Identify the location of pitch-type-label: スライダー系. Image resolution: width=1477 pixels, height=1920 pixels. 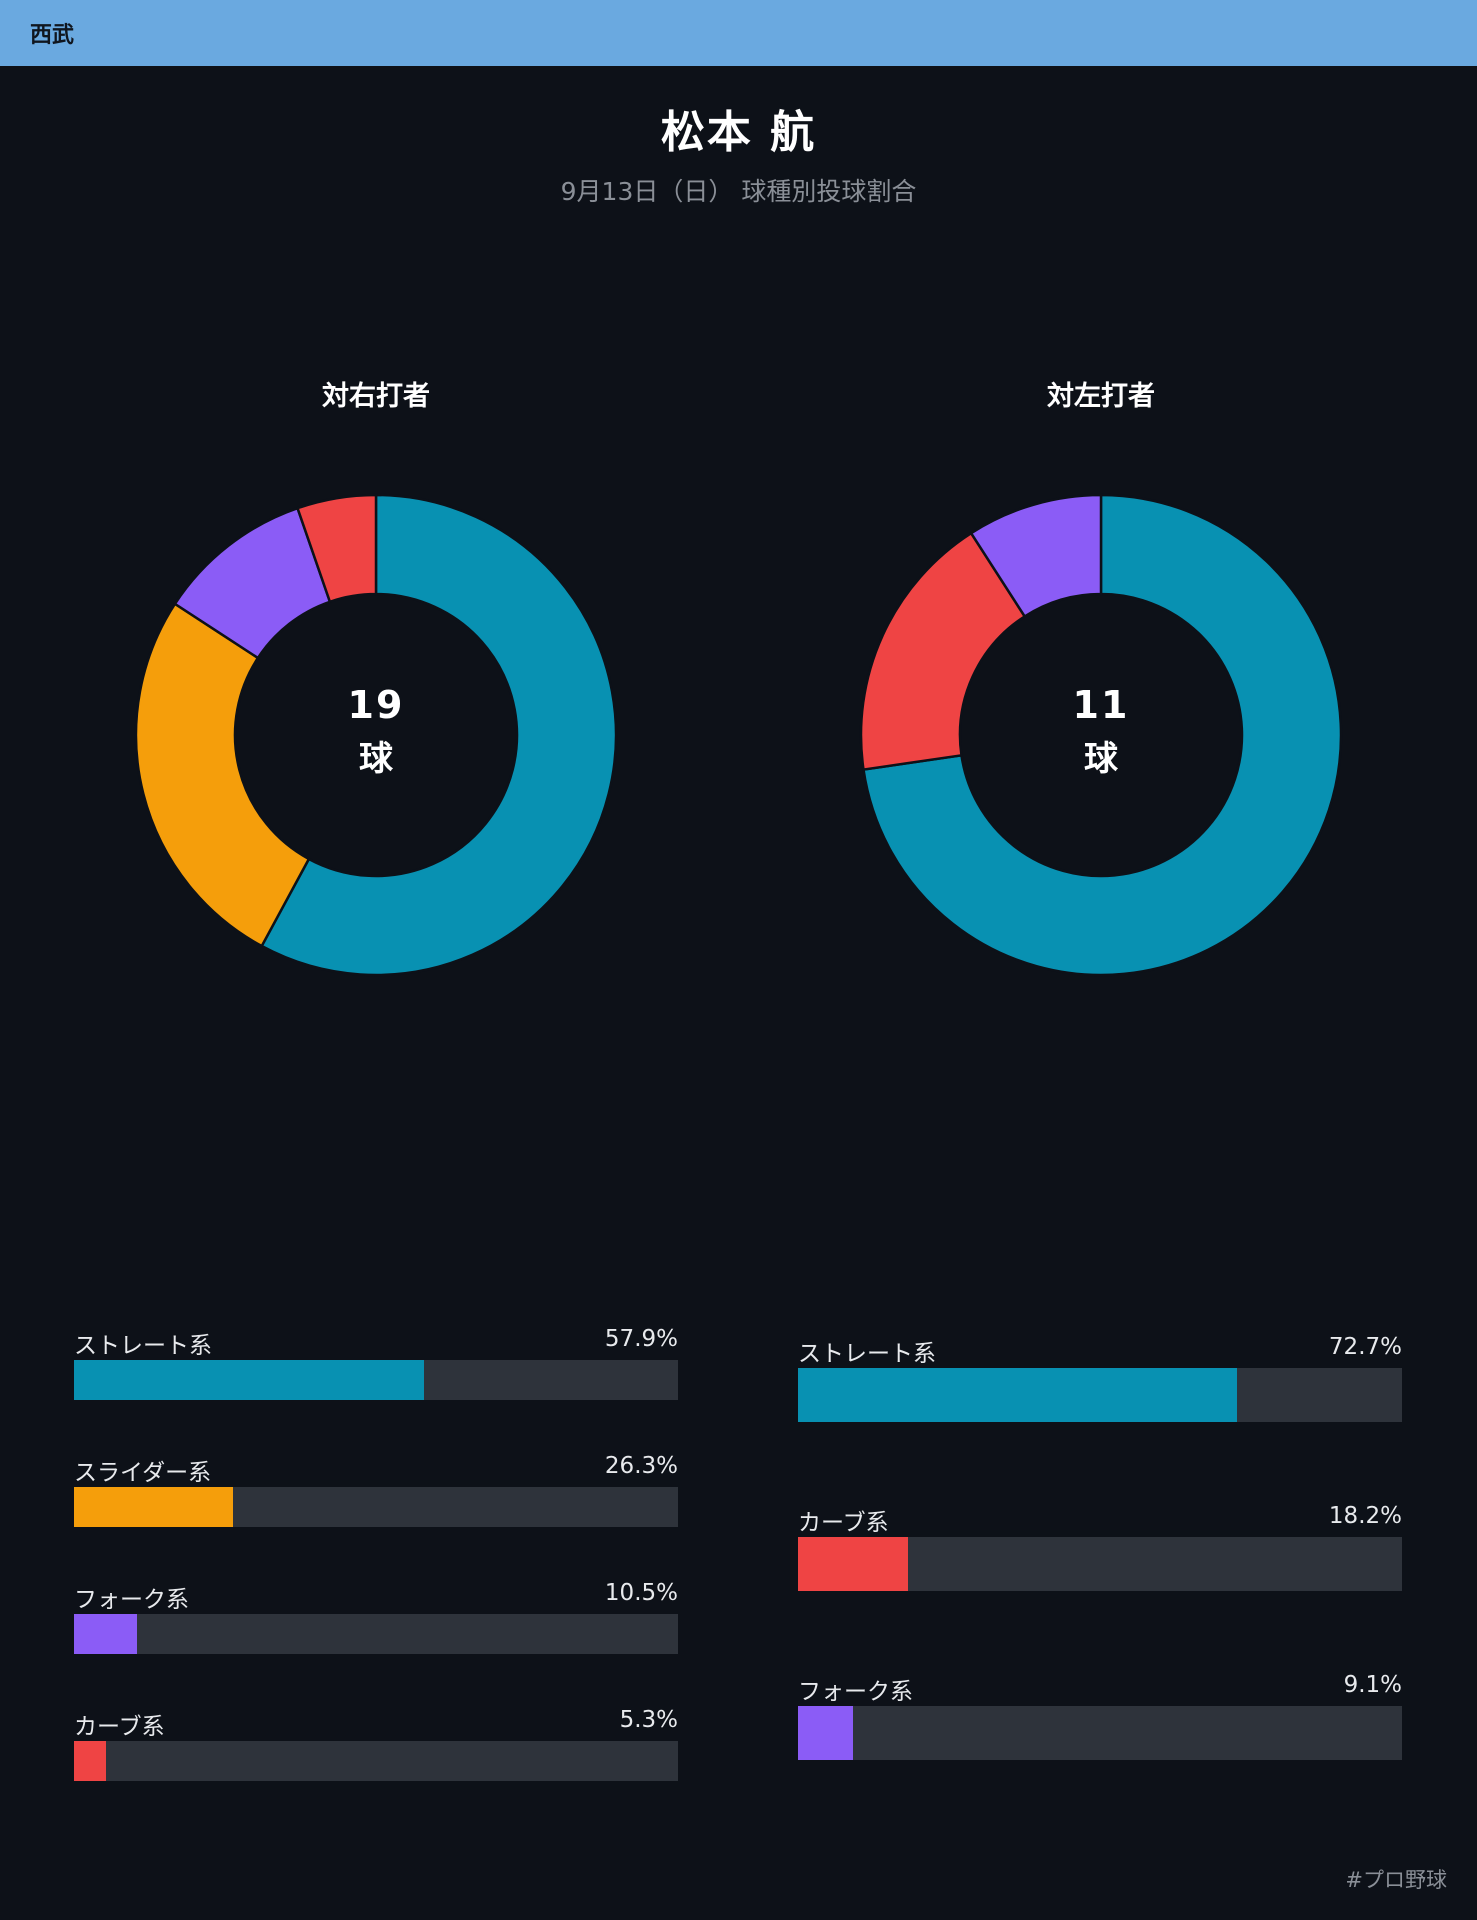
(143, 1473).